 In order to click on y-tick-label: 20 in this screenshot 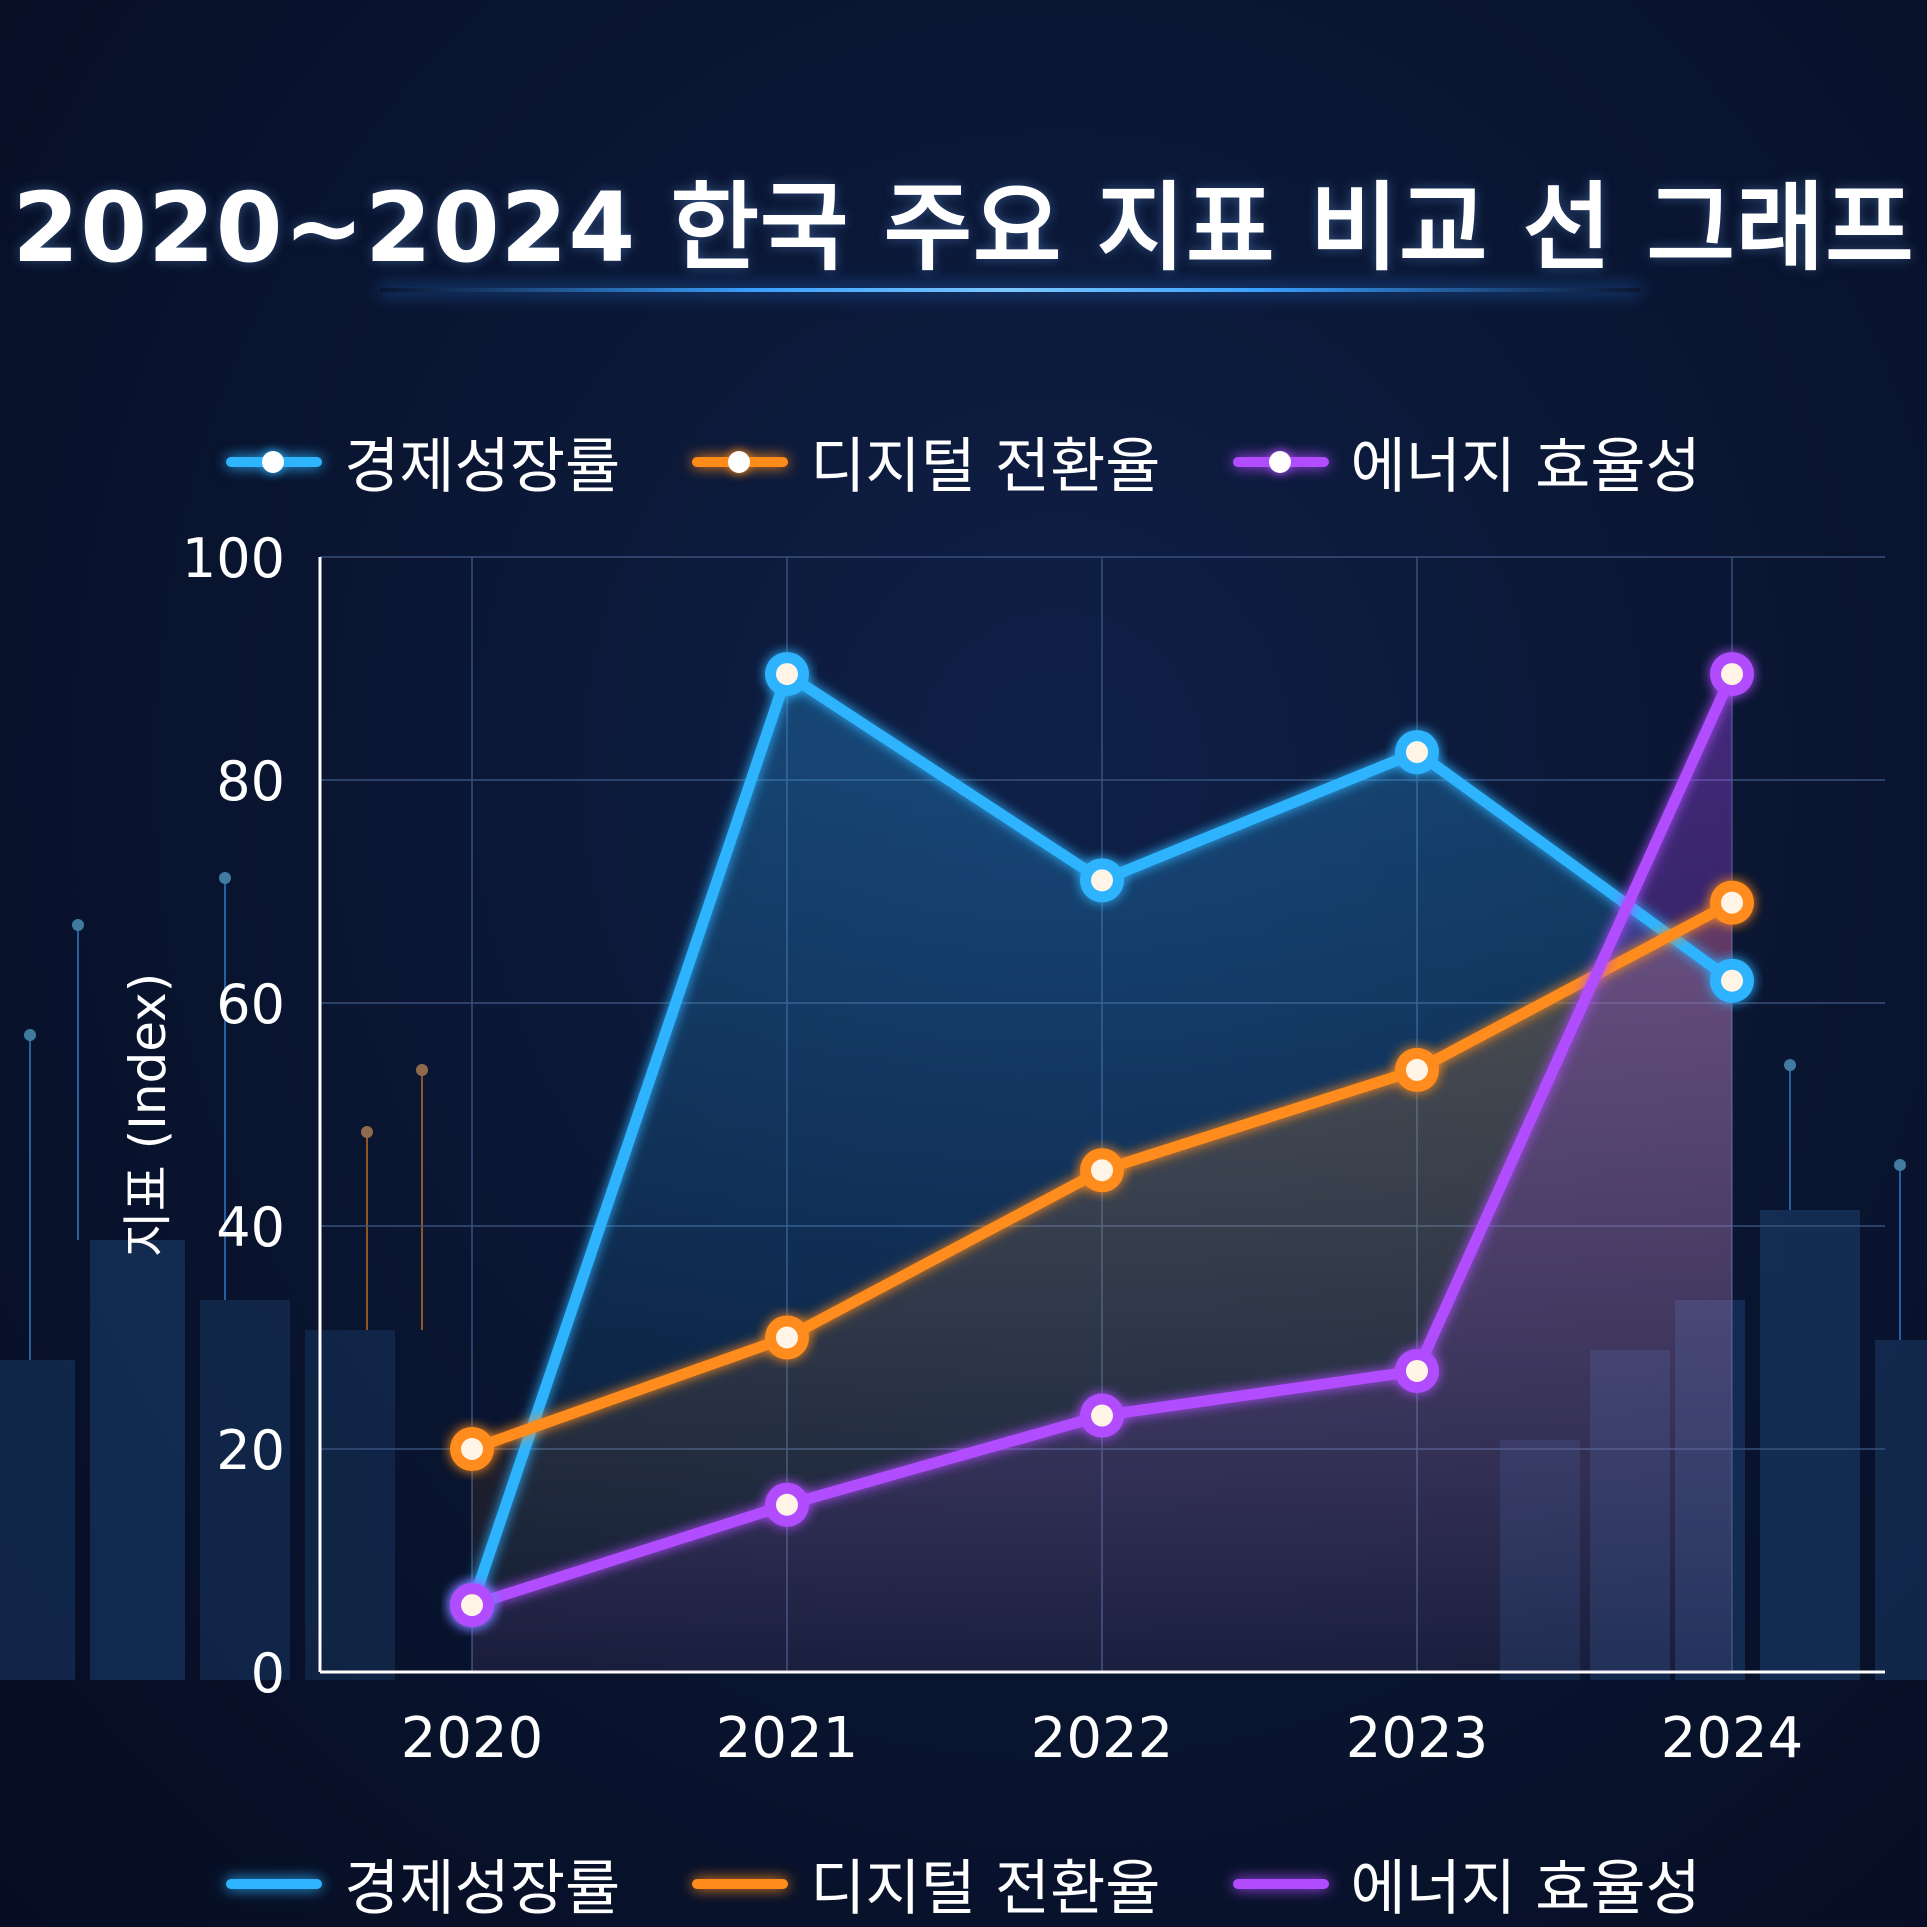, I will do `click(250, 1450)`.